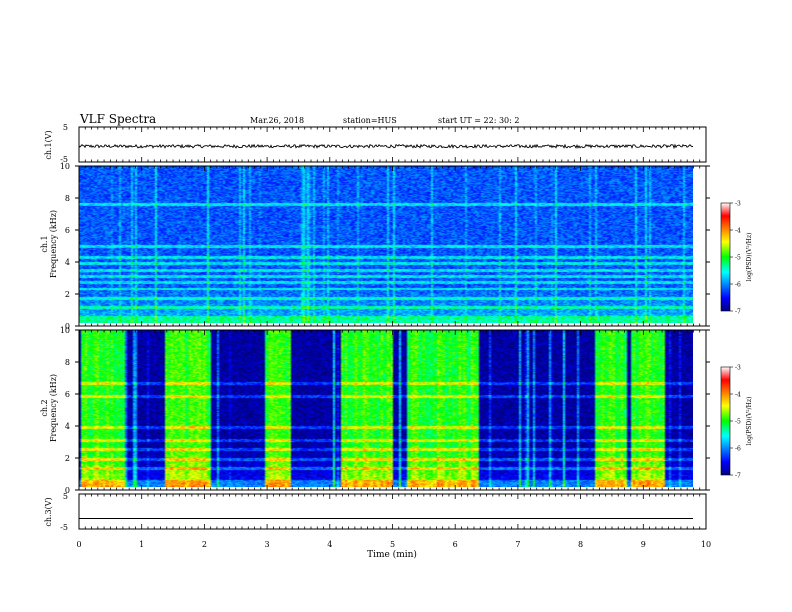 Image resolution: width=792 pixels, height=612 pixels. I want to click on ch2-colorbar: -3 -4 -5 -6 -7 log(PSD)(V²/Hz), so click(736, 422).